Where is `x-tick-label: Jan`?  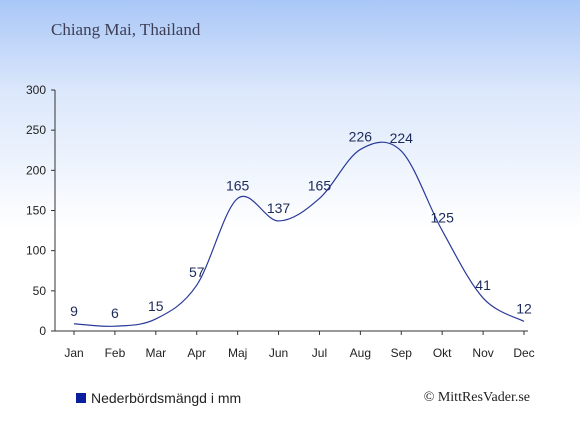
x-tick-label: Jan is located at coordinates (73, 353).